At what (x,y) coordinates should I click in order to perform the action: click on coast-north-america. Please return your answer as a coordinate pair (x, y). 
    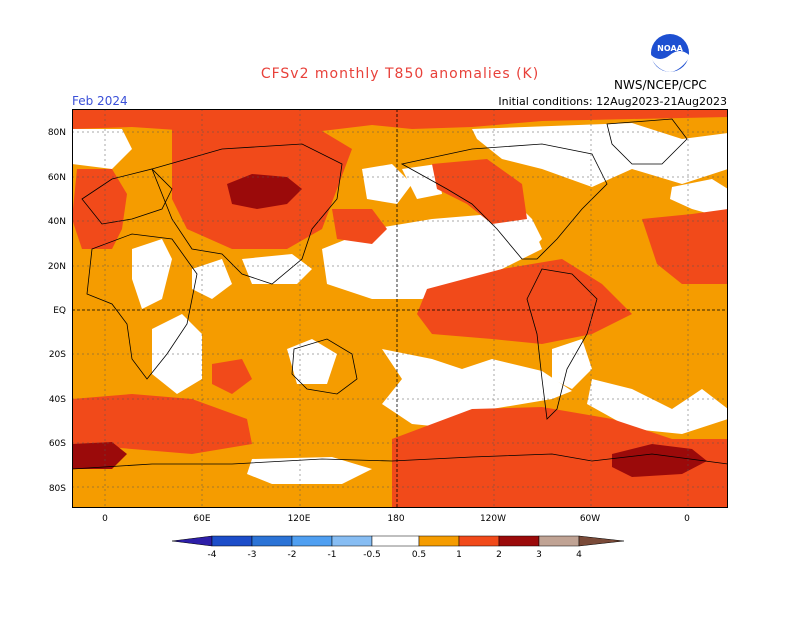
    Looking at the image, I should click on (504, 201).